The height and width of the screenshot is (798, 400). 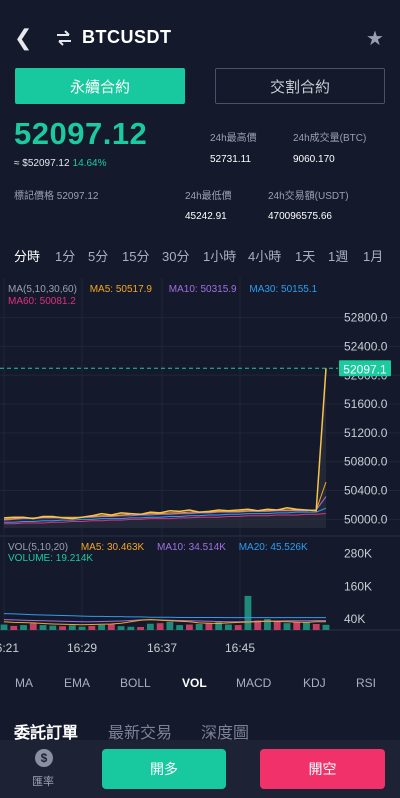 I want to click on mark-price: 標記價格 52097.12, so click(x=56, y=196).